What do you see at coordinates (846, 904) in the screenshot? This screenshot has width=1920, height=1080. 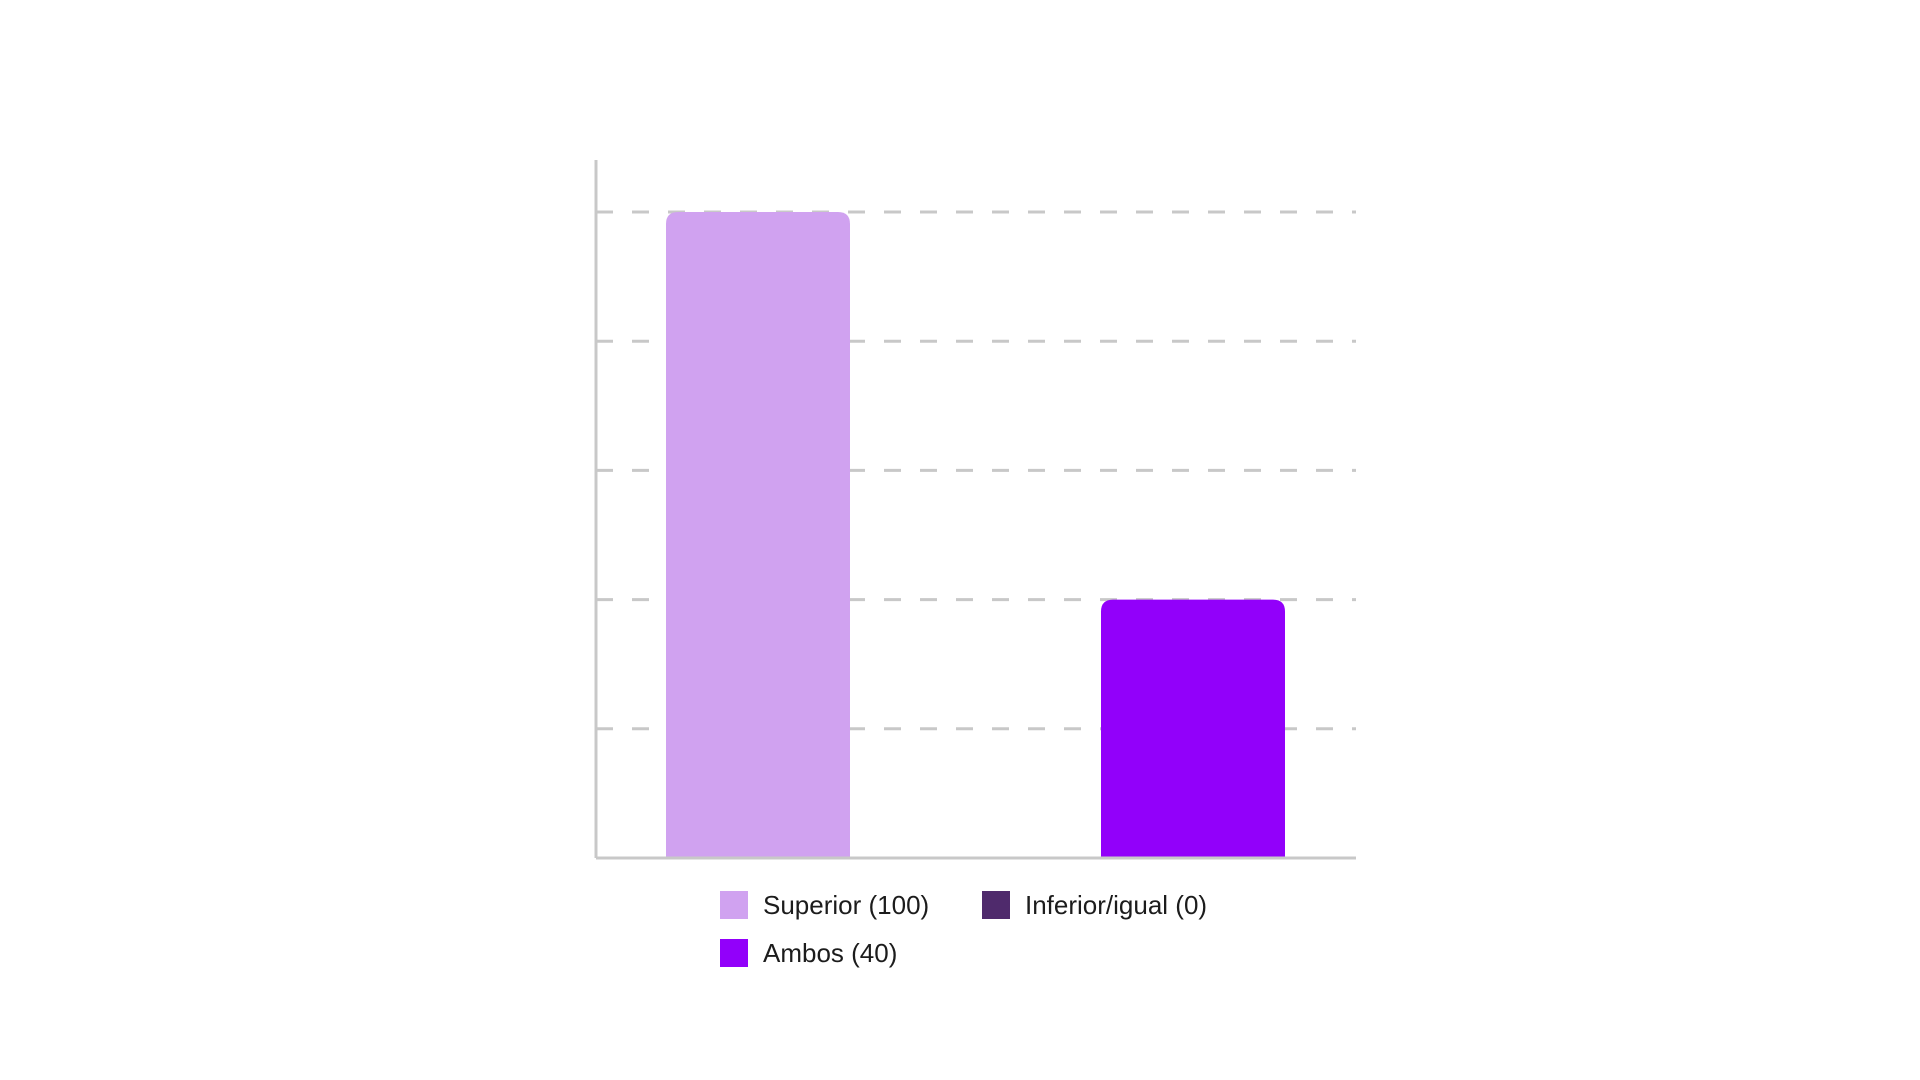 I see `legend-label-superior: Superior (100)` at bounding box center [846, 904].